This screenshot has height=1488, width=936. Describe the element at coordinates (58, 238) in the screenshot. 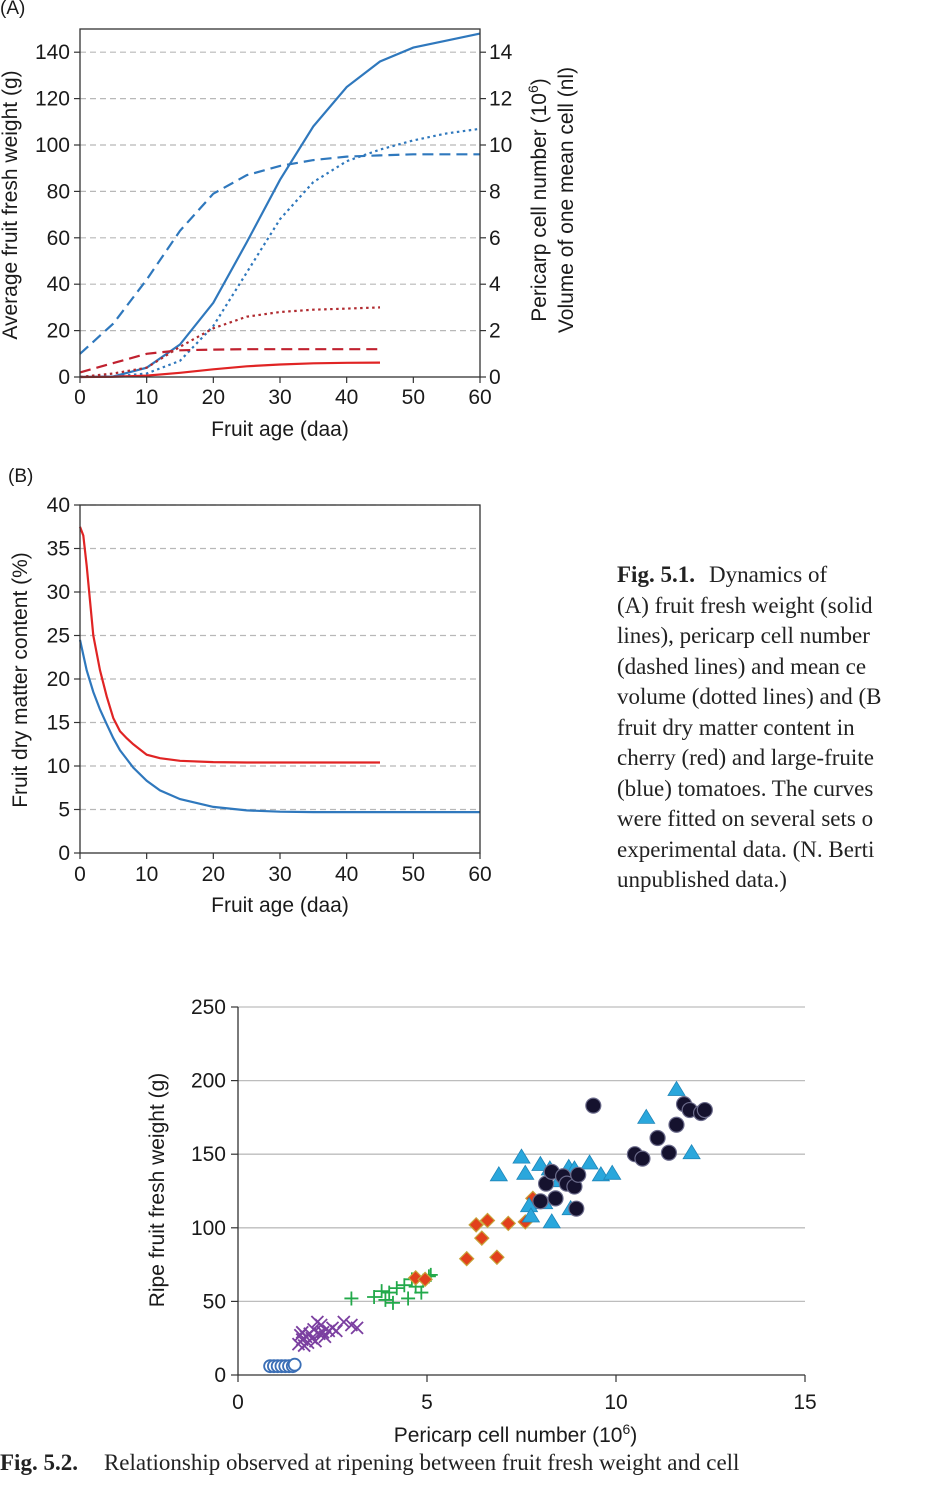

I see `y-tick-label: 60` at that location.